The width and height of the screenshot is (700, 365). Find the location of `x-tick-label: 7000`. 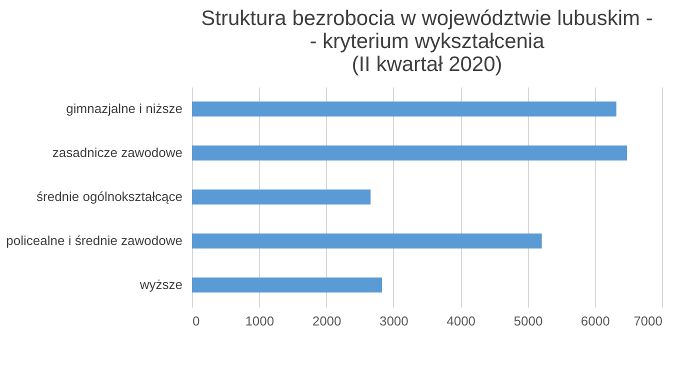

x-tick-label: 7000 is located at coordinates (648, 321).